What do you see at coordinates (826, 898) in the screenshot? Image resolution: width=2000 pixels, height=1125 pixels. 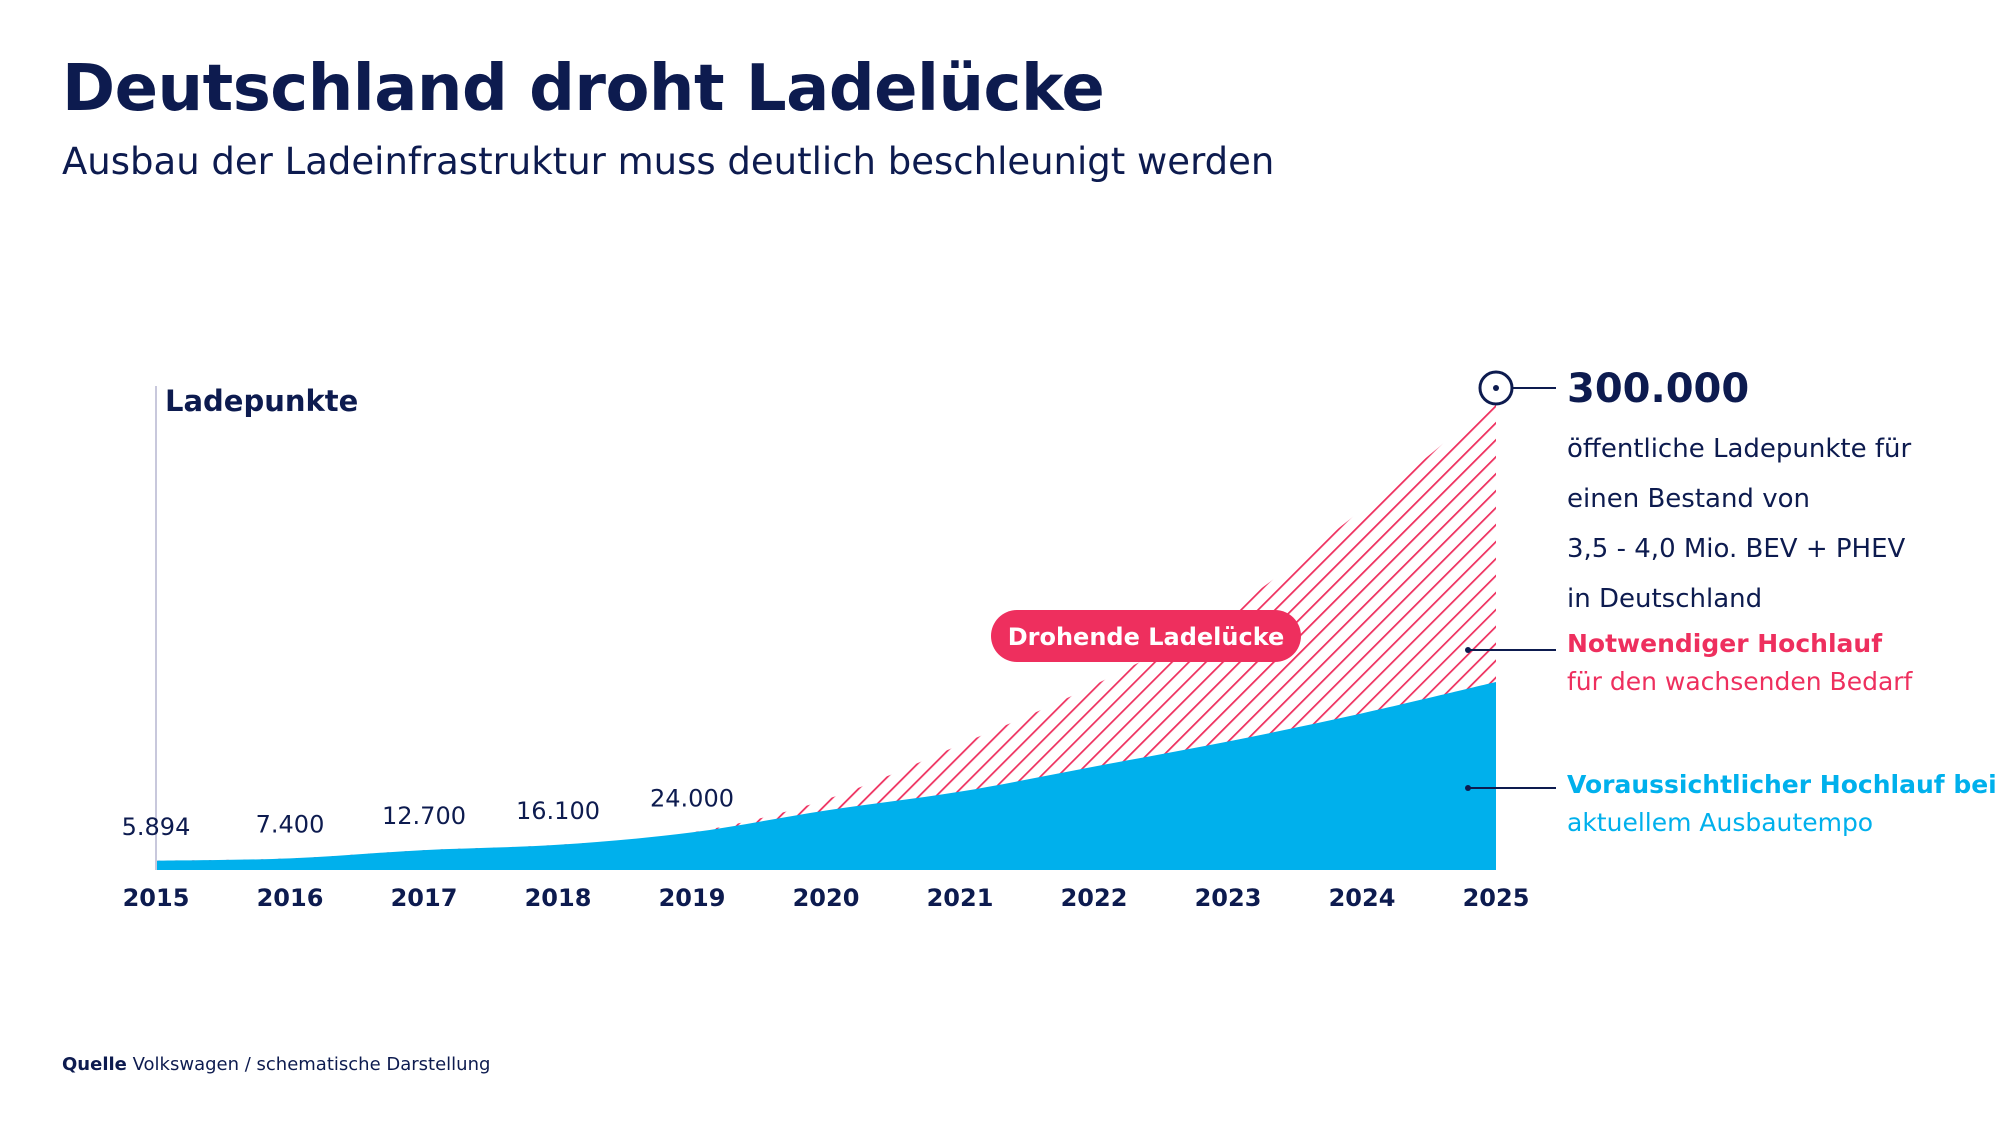 I see `x-tick-2020: 2020` at bounding box center [826, 898].